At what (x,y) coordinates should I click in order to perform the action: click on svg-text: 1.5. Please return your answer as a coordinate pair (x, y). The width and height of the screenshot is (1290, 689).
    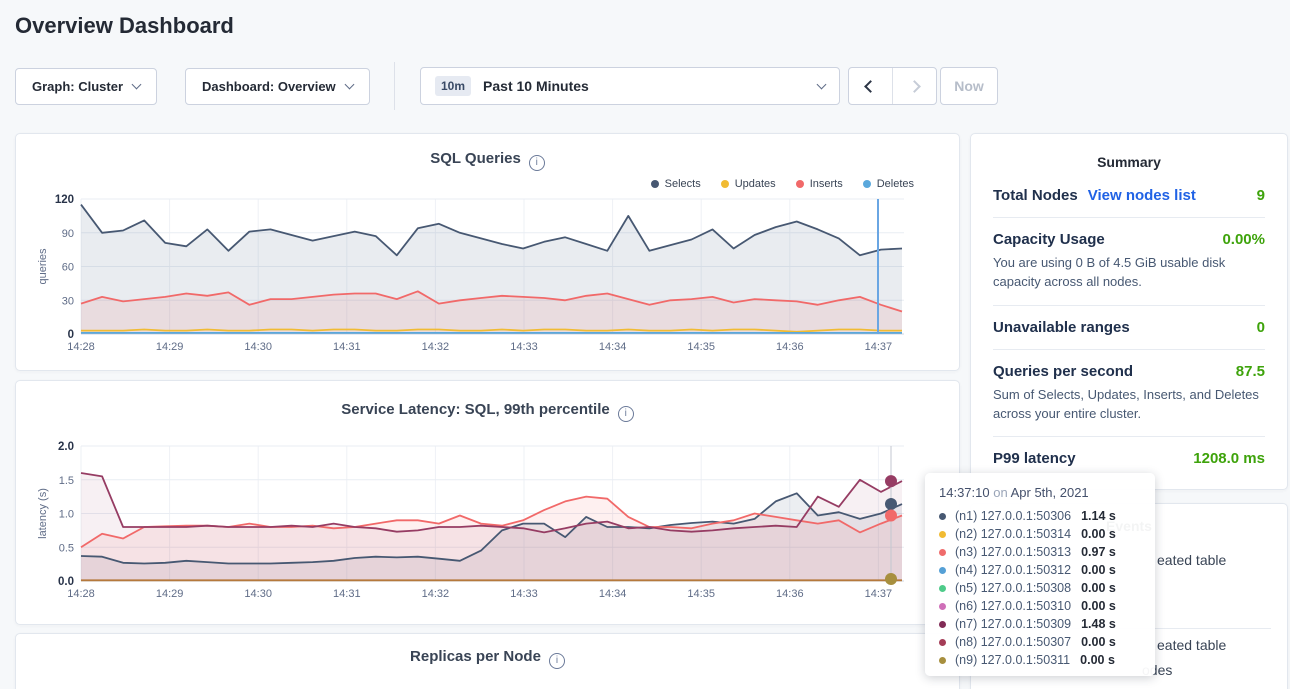
    Looking at the image, I should click on (66, 481).